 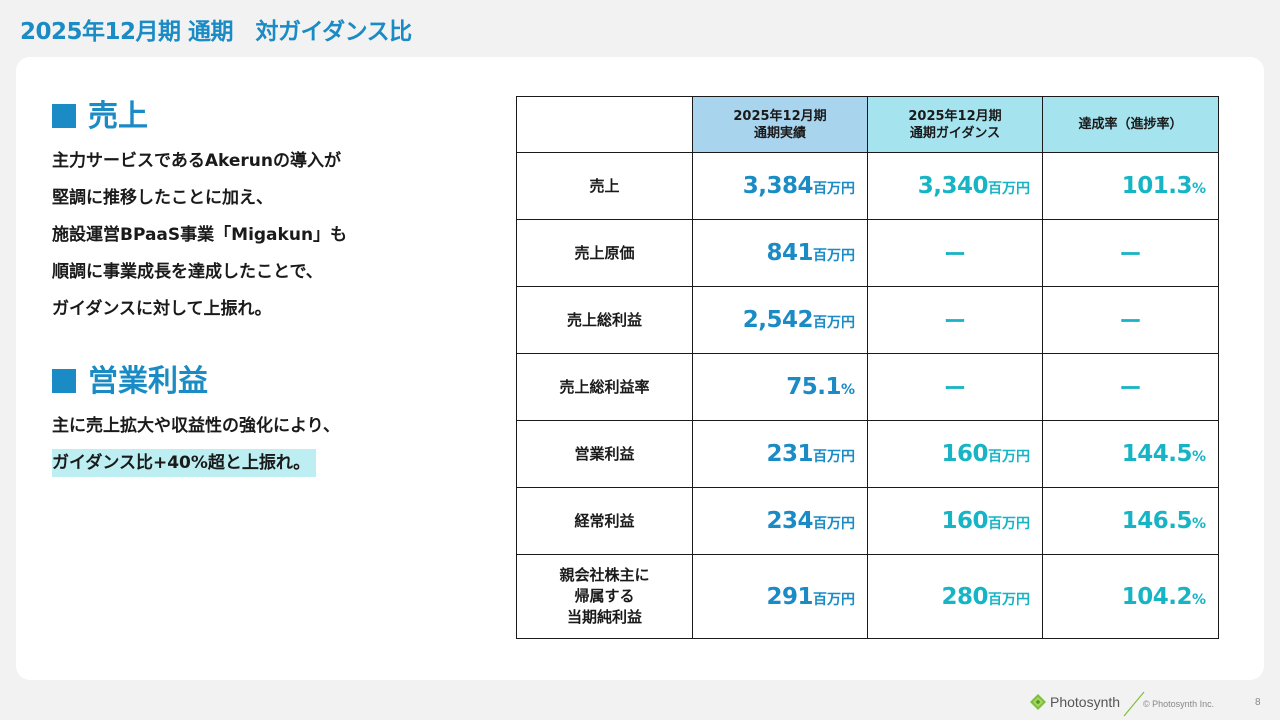 I want to click on table-header-row: 2025年12月期 通期実績 2025年12月期 通期ガイダンス 達成率（進捗率）, so click(x=867, y=124).